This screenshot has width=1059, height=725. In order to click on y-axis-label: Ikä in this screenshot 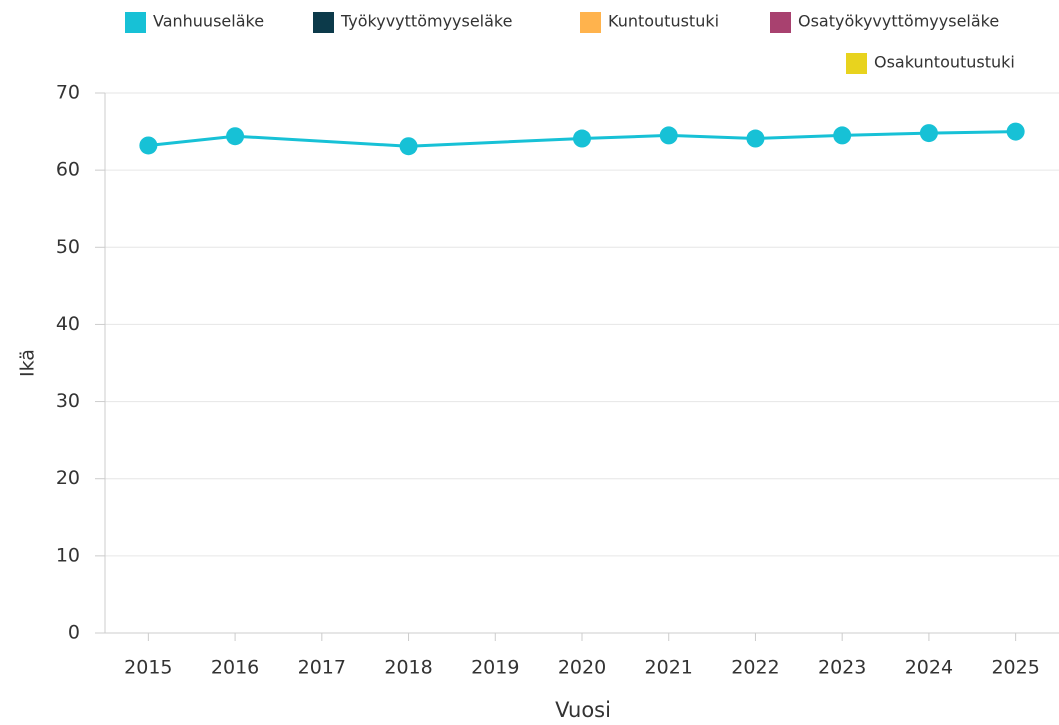, I will do `click(28, 363)`.